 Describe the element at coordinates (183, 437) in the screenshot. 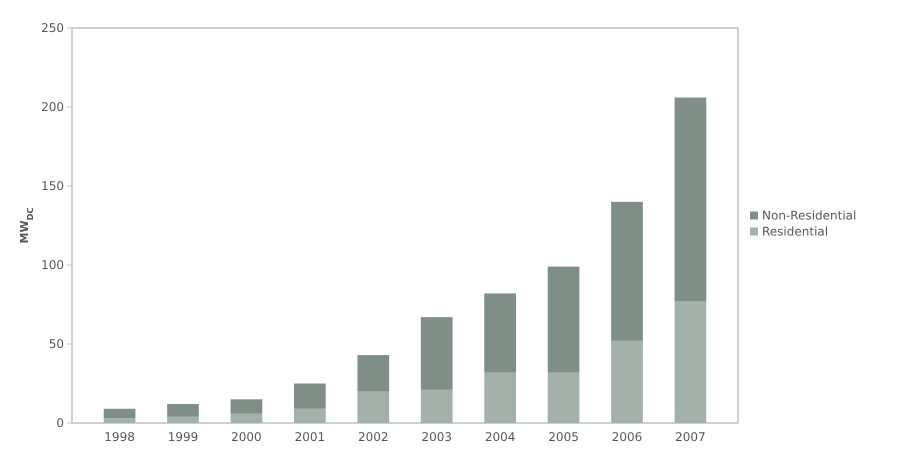

I see `x-tick-label: 1999` at that location.